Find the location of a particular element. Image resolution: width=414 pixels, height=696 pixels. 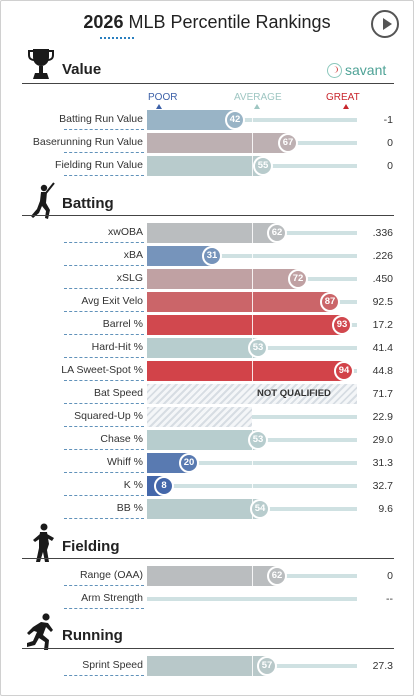

metric-label: xBA is located at coordinates (133, 255).